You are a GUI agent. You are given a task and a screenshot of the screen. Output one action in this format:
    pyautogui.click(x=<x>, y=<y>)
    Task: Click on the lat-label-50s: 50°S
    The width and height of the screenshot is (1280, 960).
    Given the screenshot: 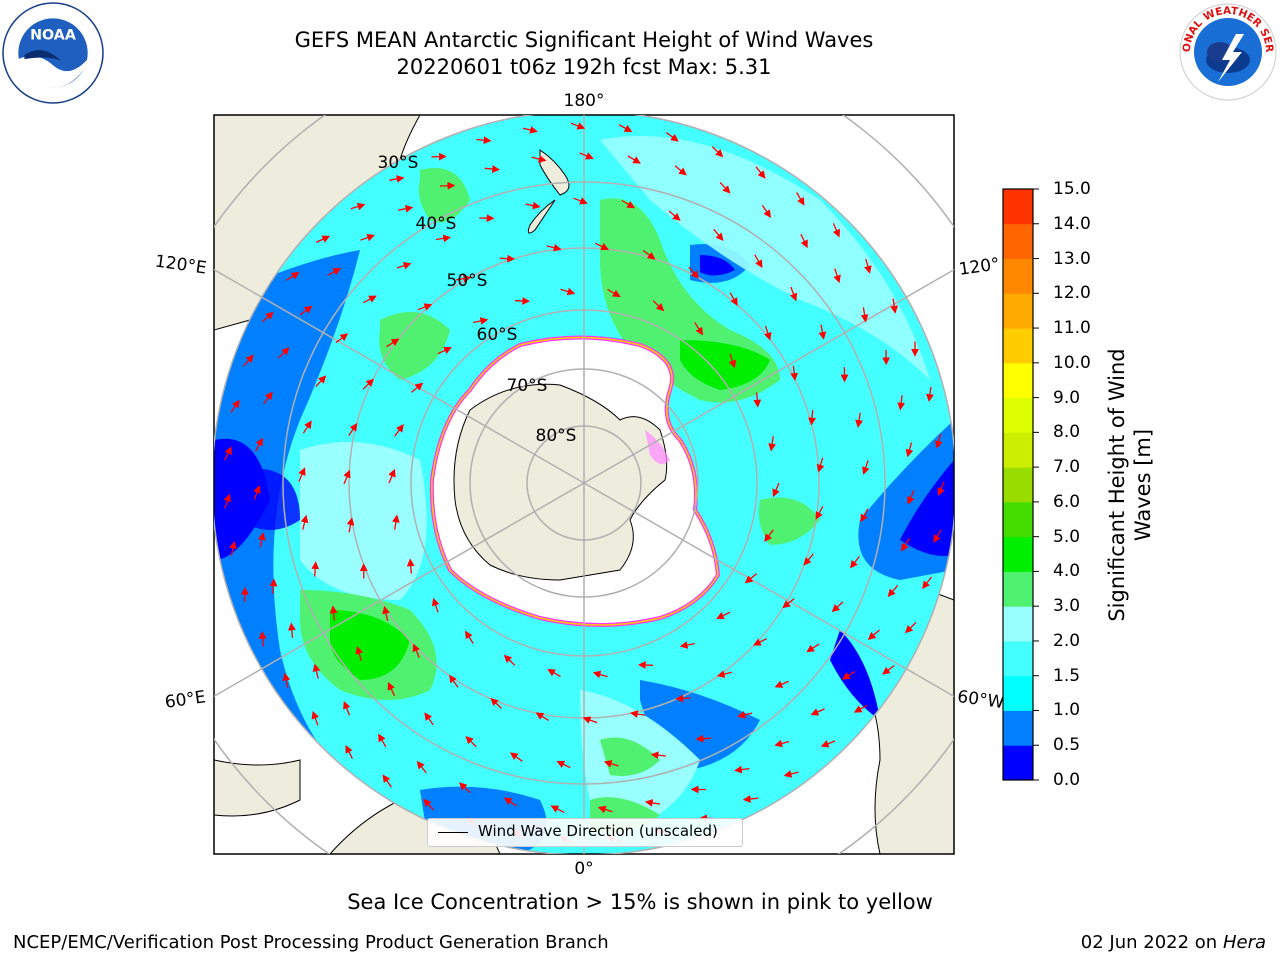 What is the action you would take?
    pyautogui.click(x=467, y=281)
    